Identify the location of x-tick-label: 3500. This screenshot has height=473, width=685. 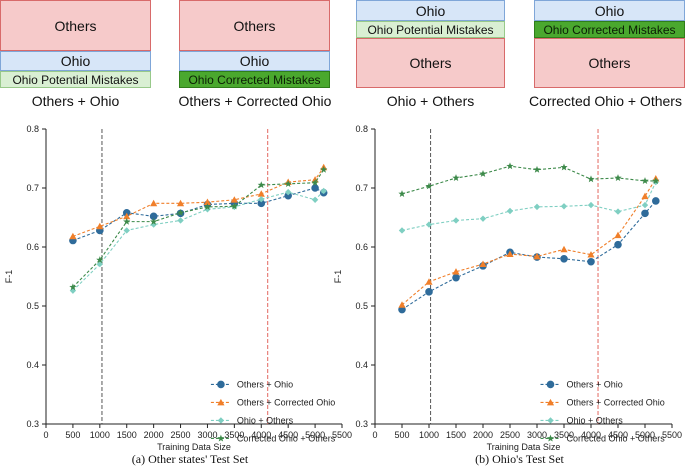
(564, 435).